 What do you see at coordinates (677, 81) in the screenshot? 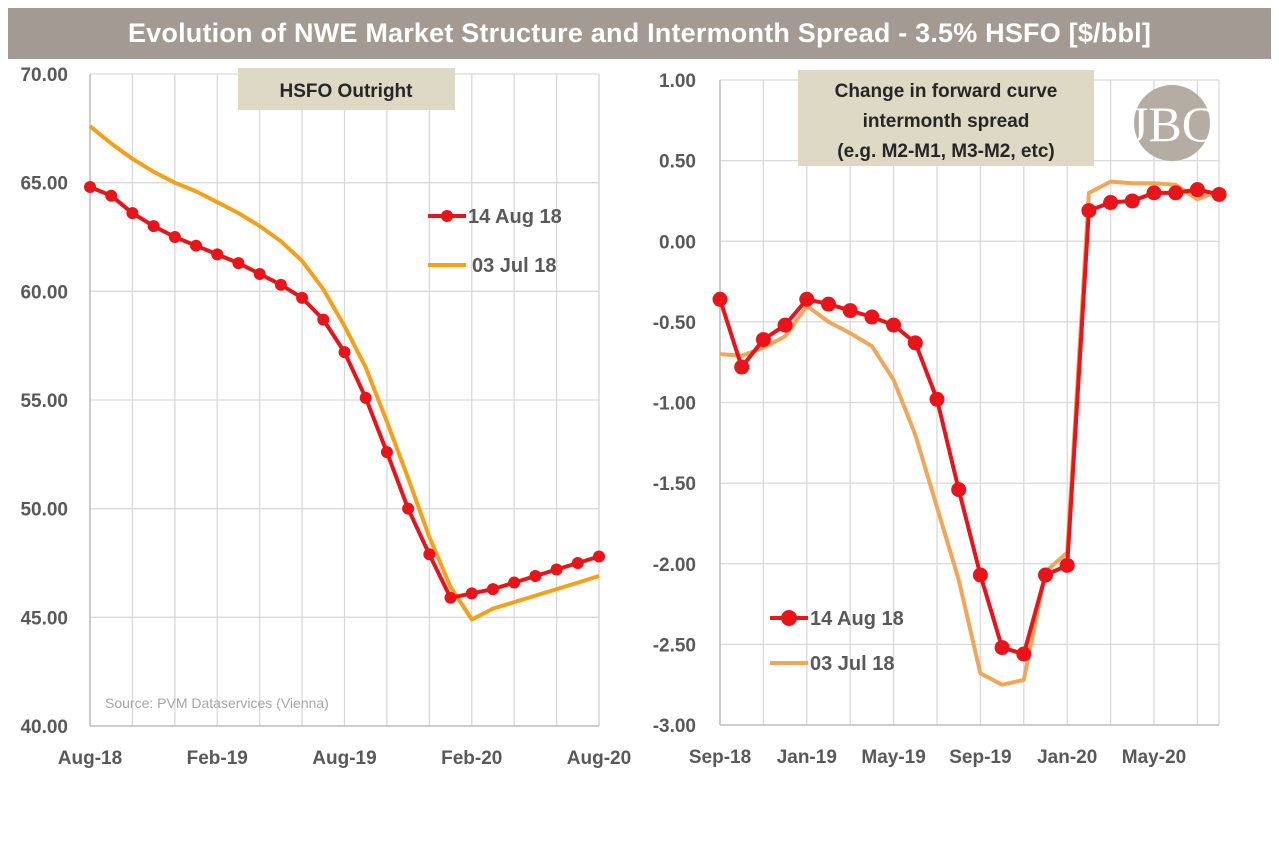
I see `right-y-tick-label: 1.00` at bounding box center [677, 81].